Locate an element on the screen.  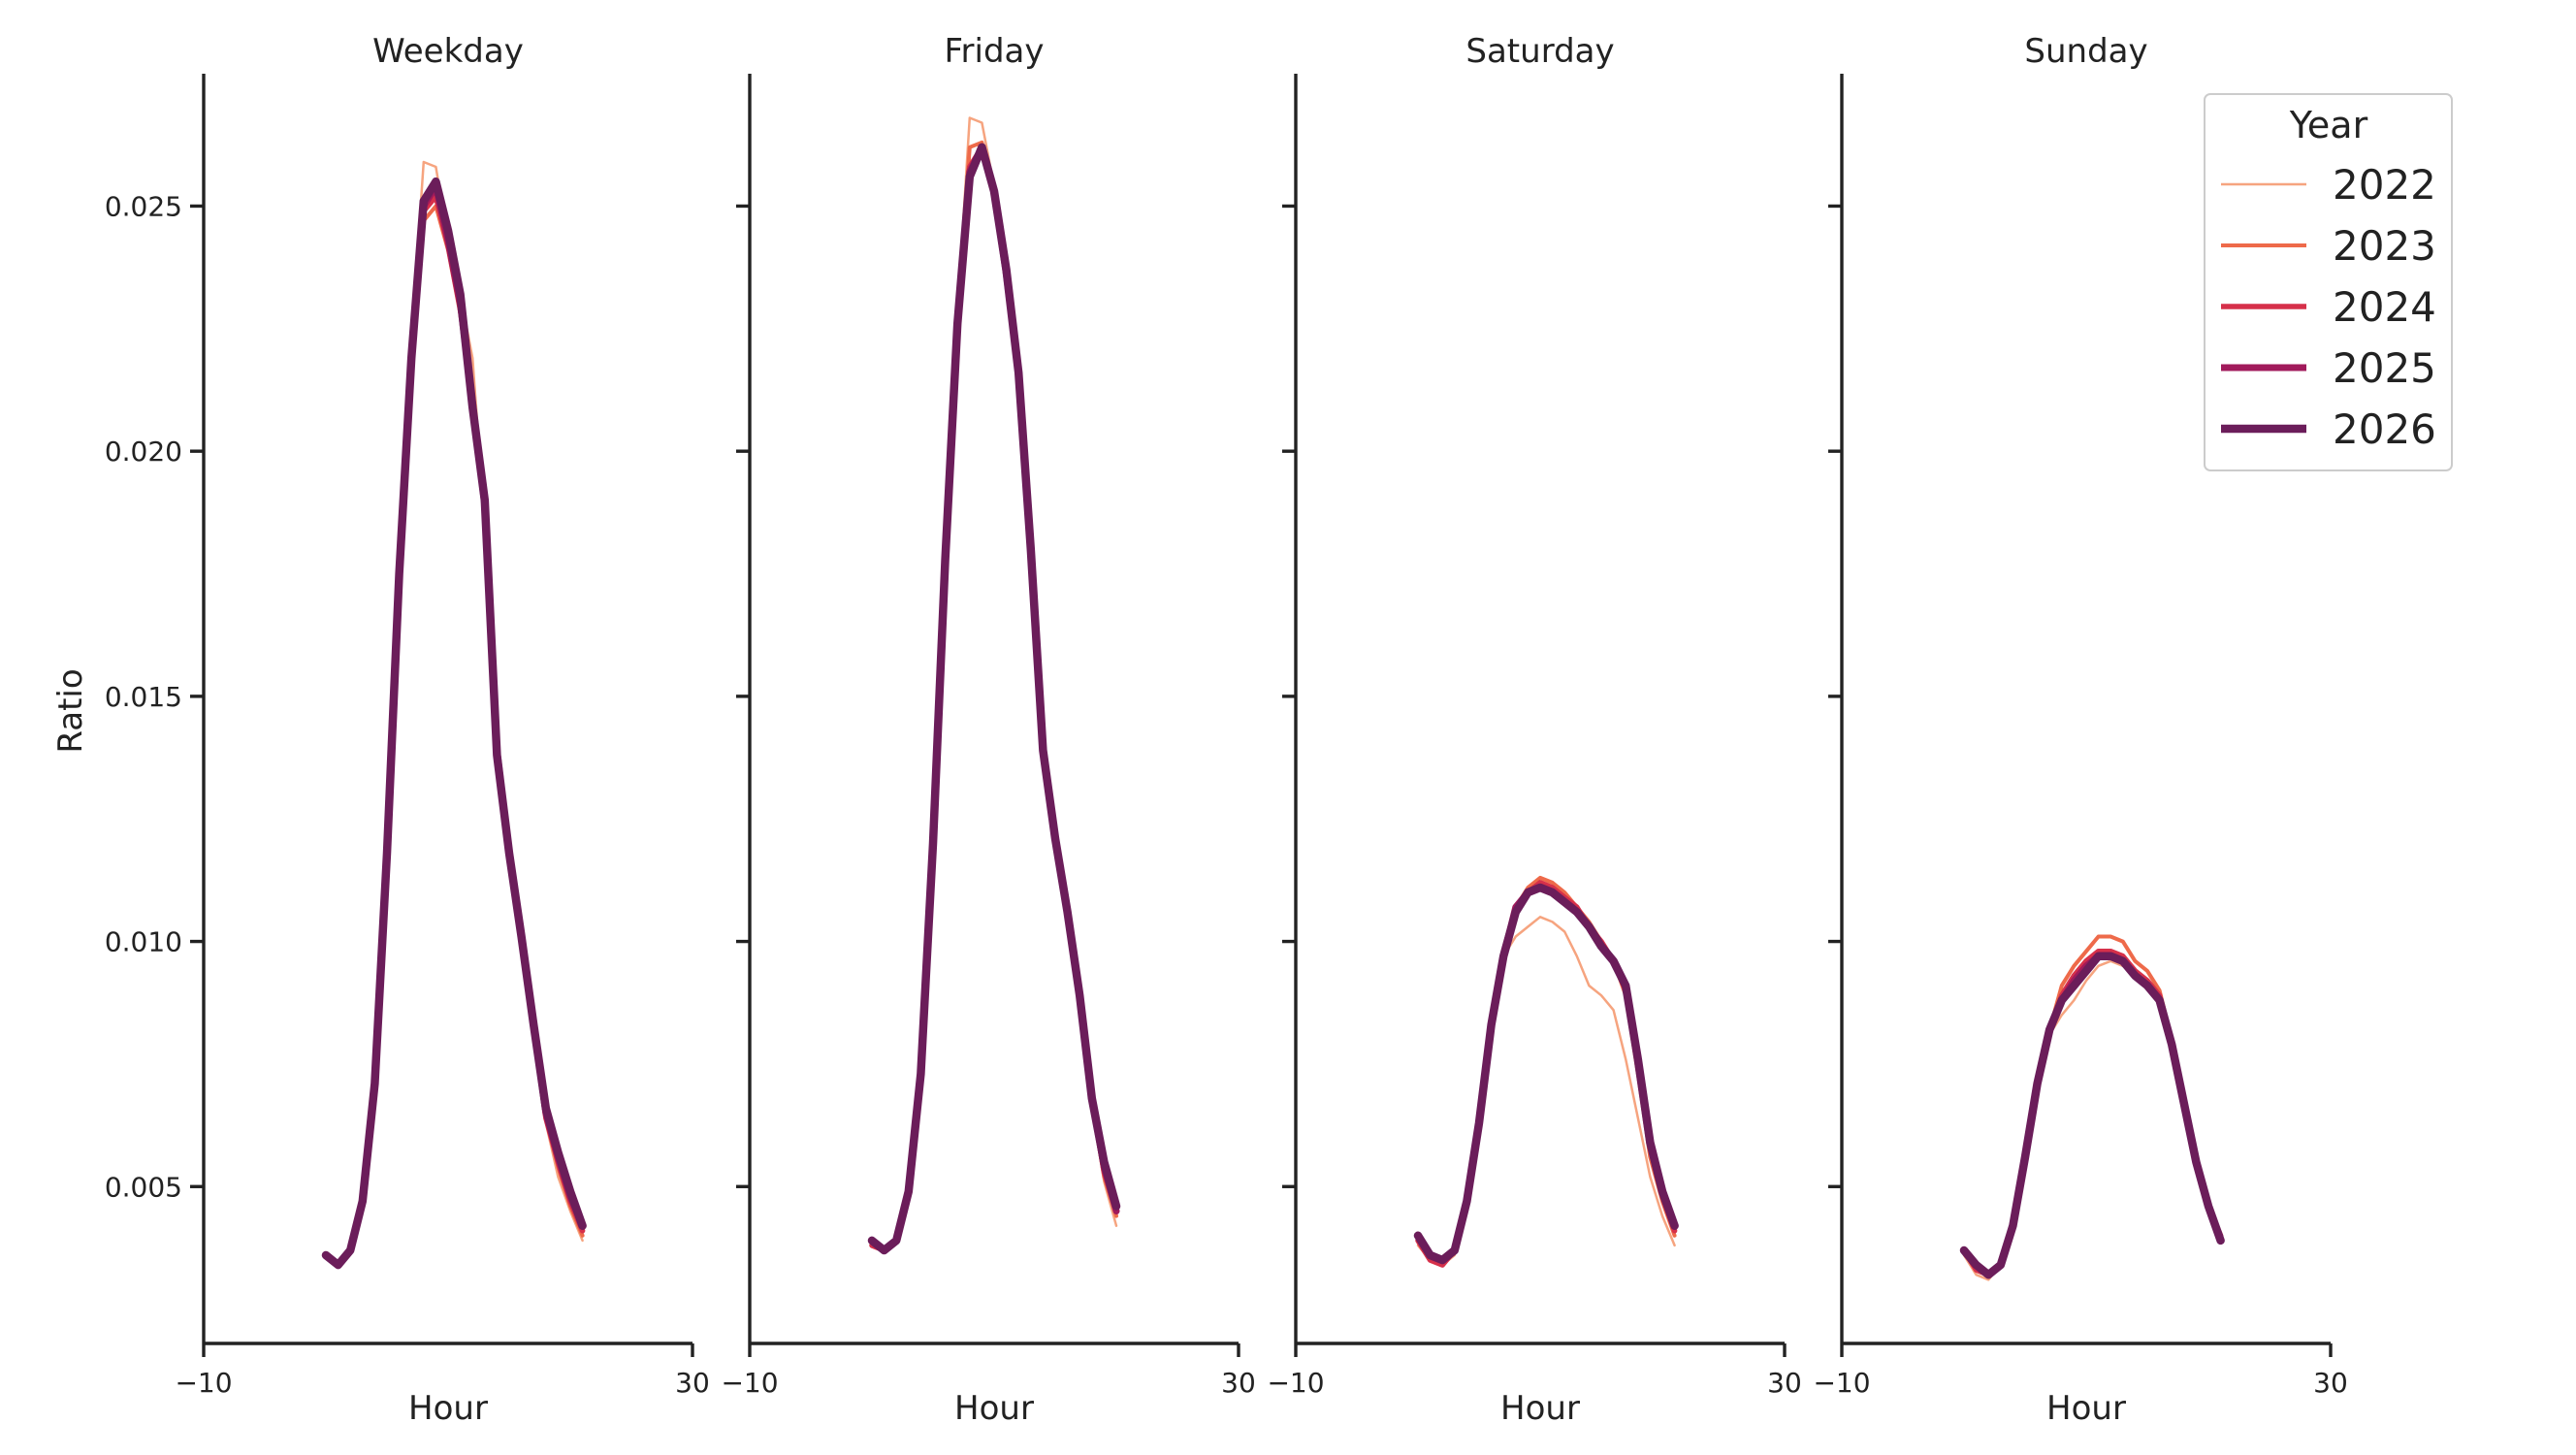
legend-label-2022: 2022 is located at coordinates (2384, 185).